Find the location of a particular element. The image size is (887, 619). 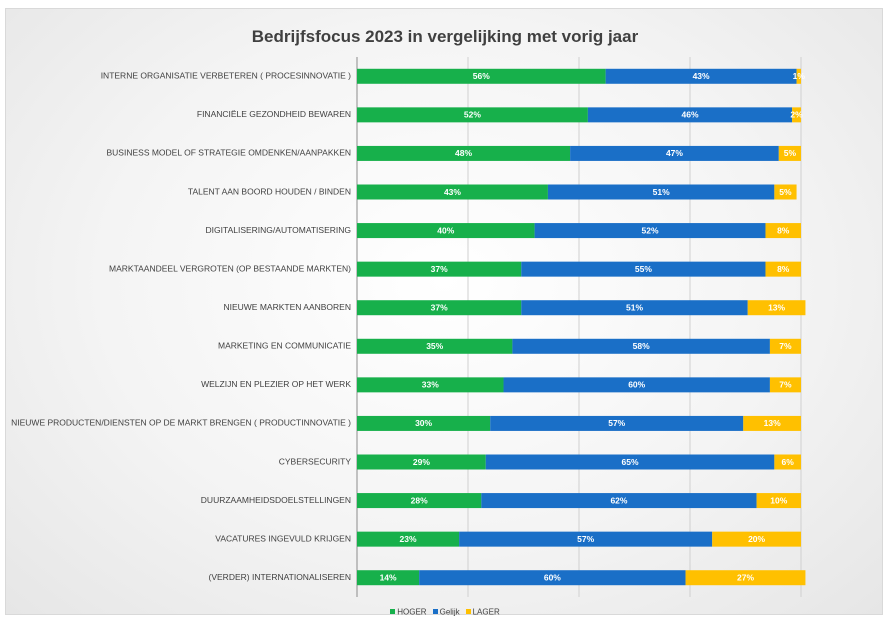

category-label: WELZIJN EN PLEZIER OP HET WERK is located at coordinates (276, 384).